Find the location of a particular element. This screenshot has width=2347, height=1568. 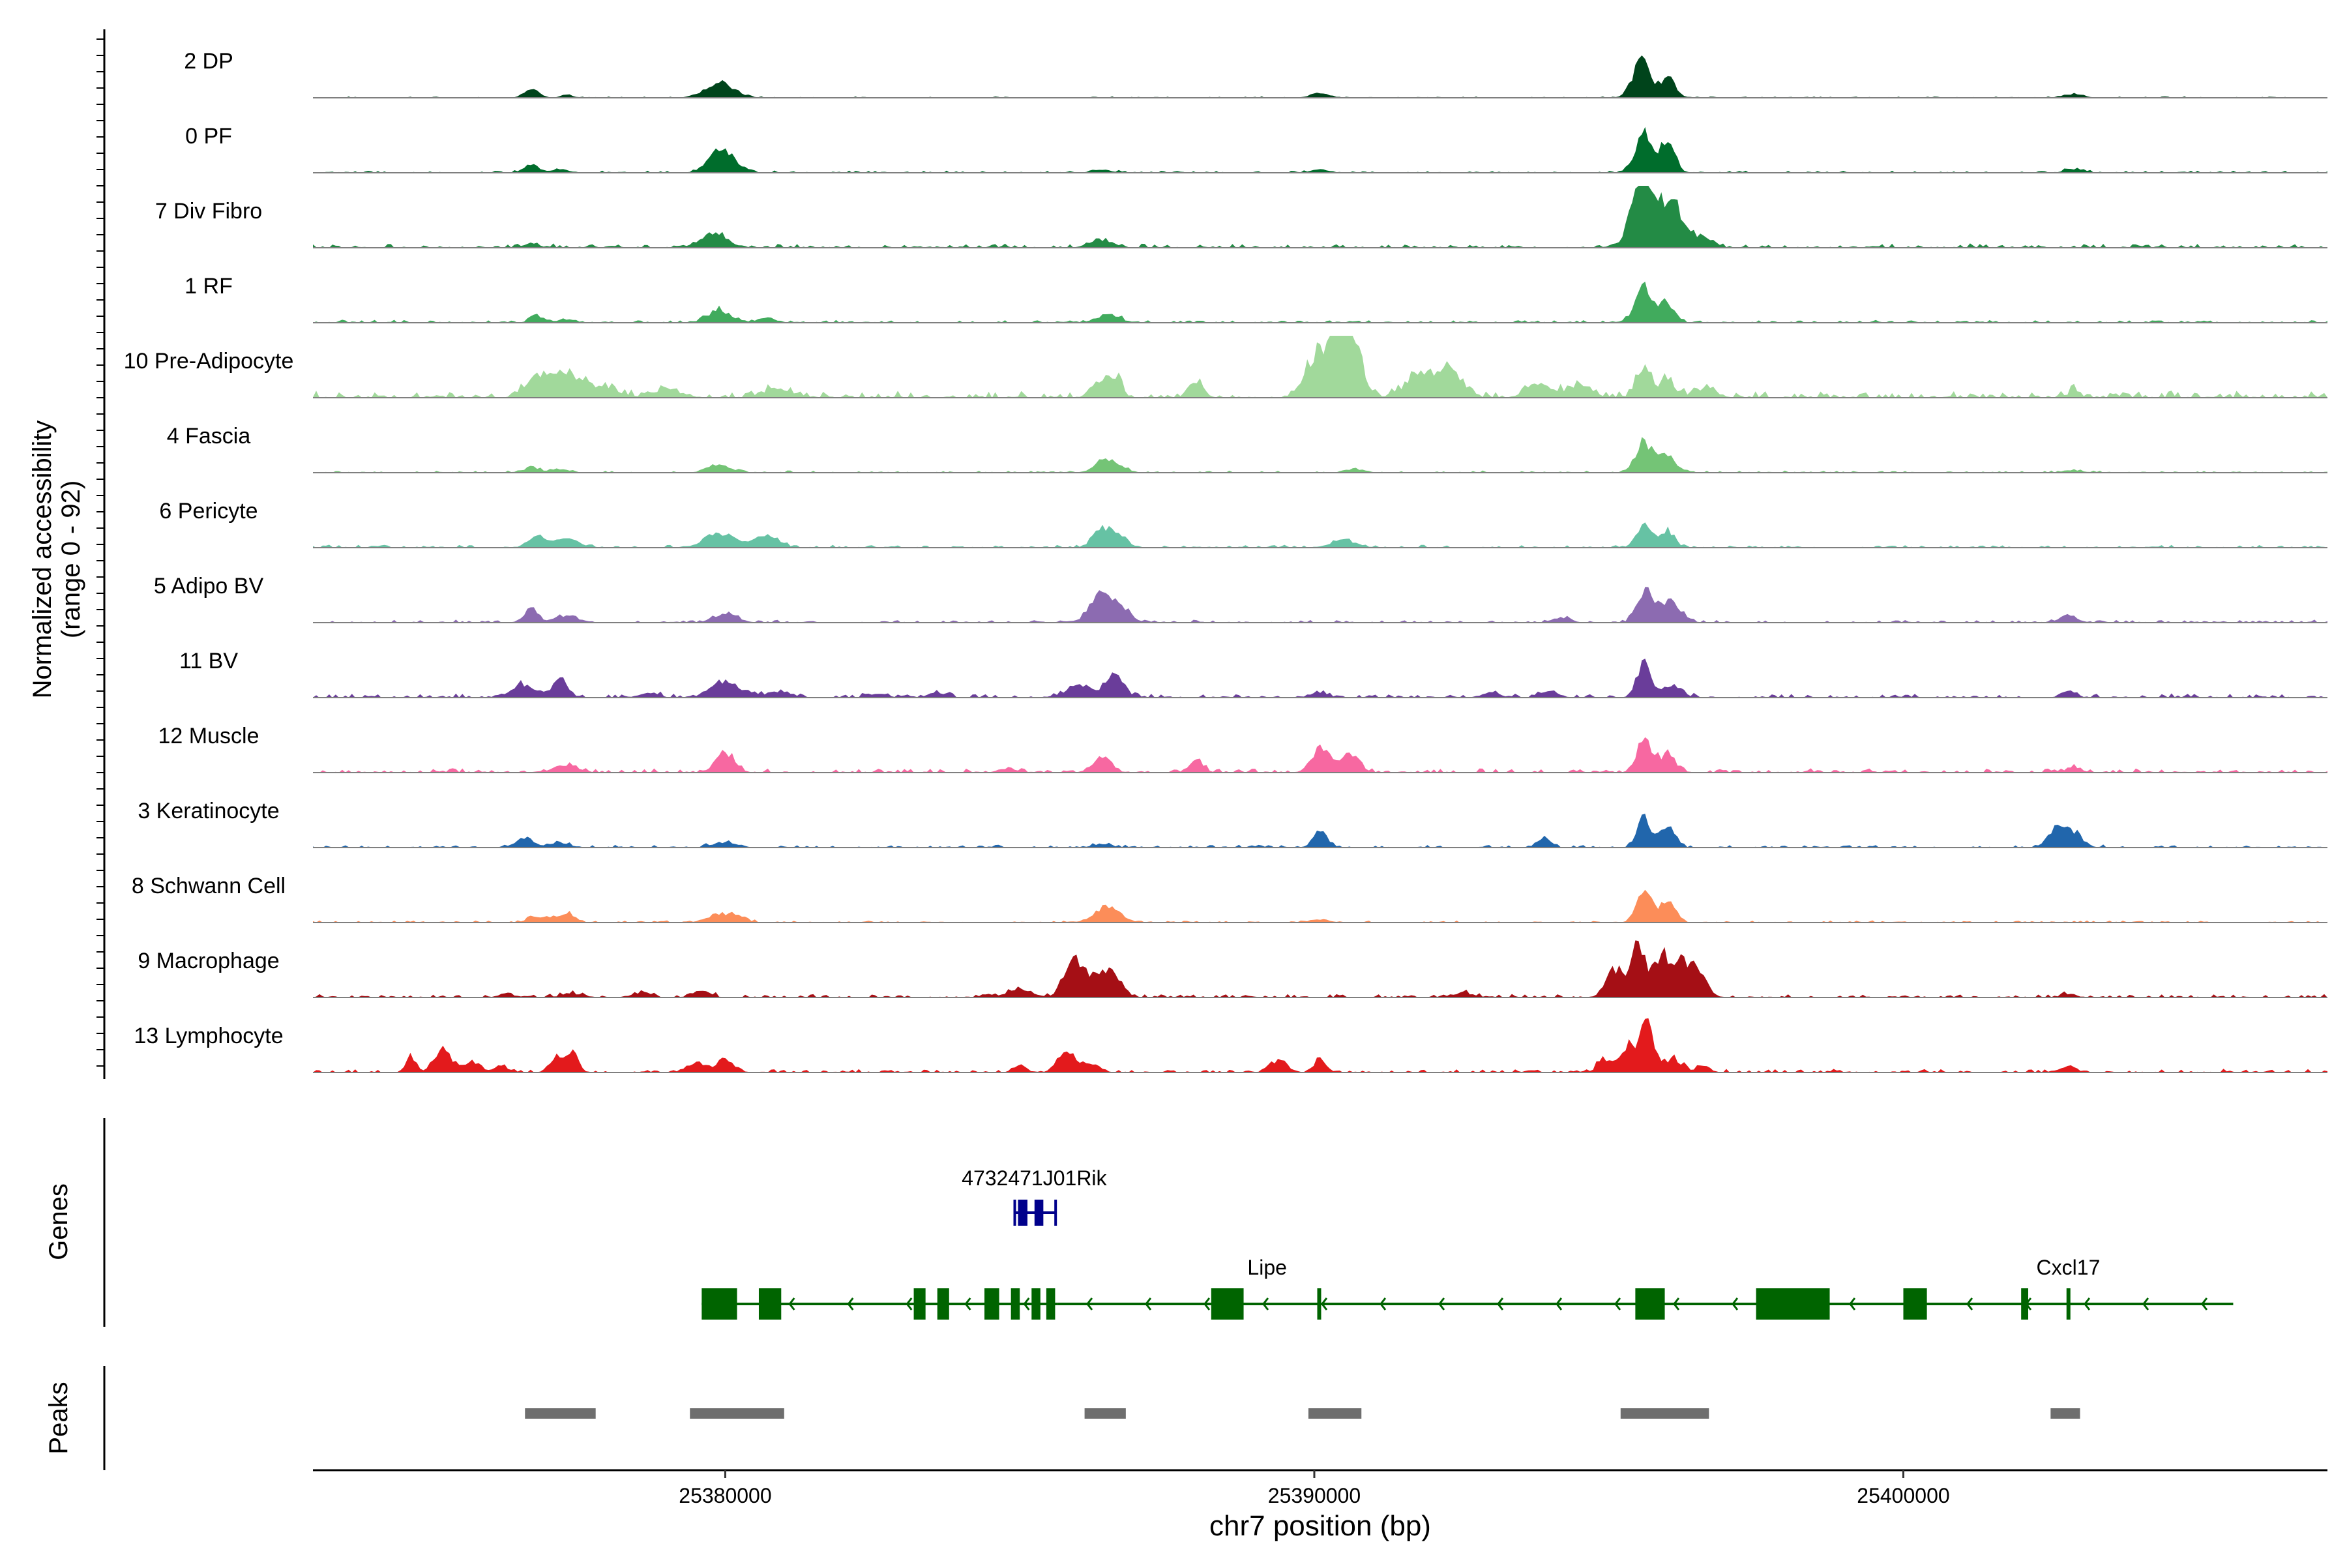

gene-annotations: 4732471J01Rik Lipe Cxcl17 is located at coordinates (1467, 1243).